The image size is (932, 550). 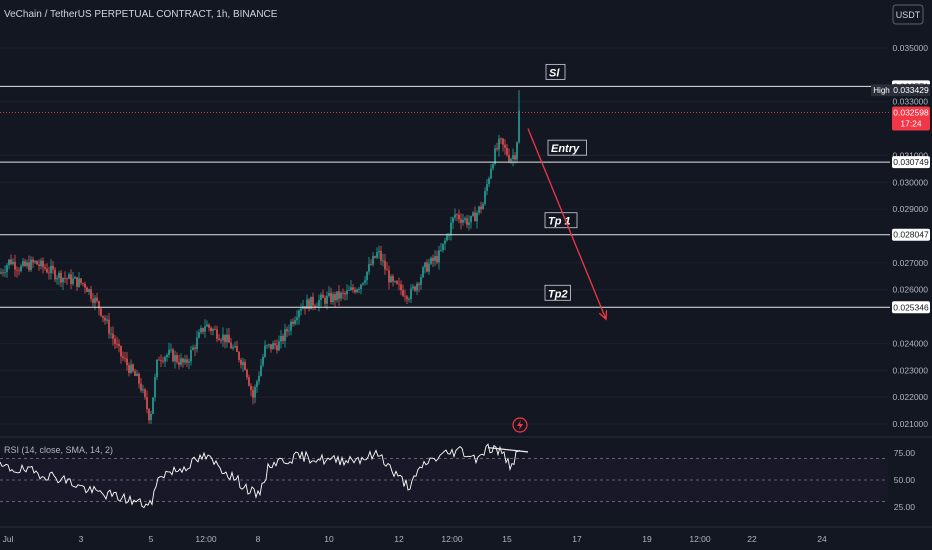 I want to click on time-tick-label: 17, so click(x=577, y=539).